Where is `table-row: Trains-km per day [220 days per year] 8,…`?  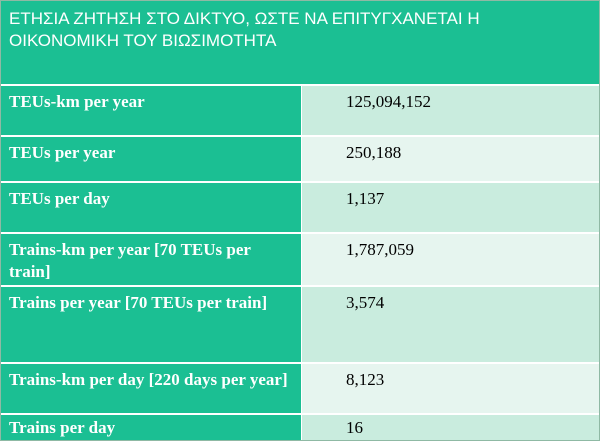
table-row: Trains-km per day [220 days per year] 8,… is located at coordinates (300, 388).